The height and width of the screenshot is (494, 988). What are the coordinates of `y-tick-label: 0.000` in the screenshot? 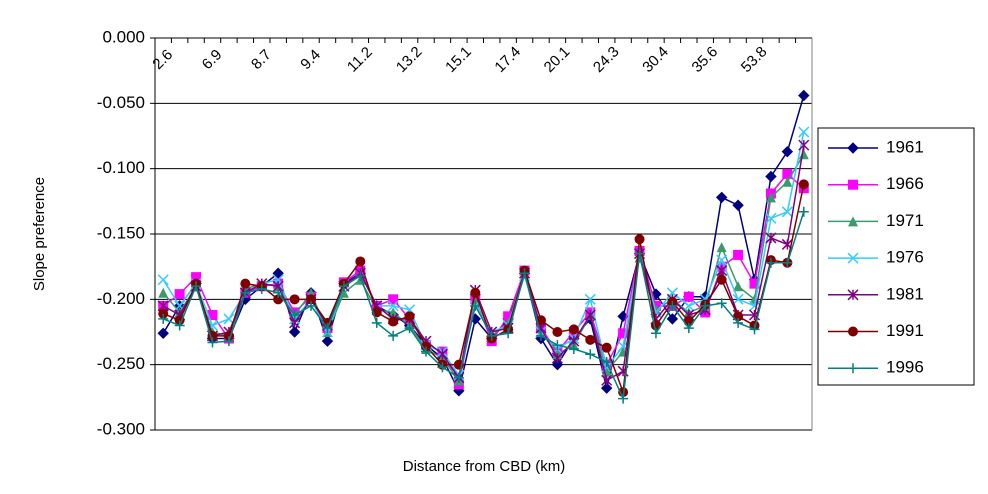 It's located at (123, 36).